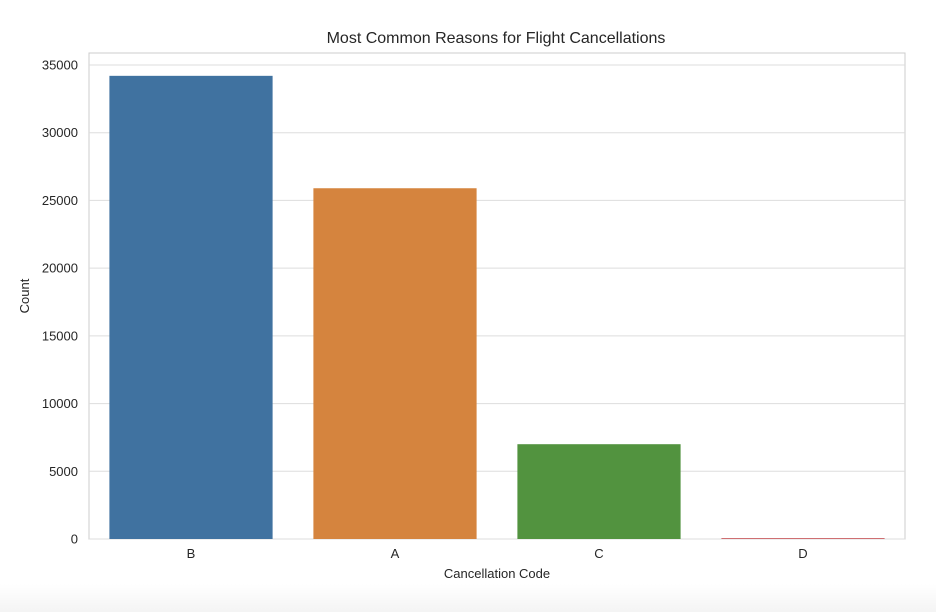  I want to click on x-tick-label: A, so click(395, 553).